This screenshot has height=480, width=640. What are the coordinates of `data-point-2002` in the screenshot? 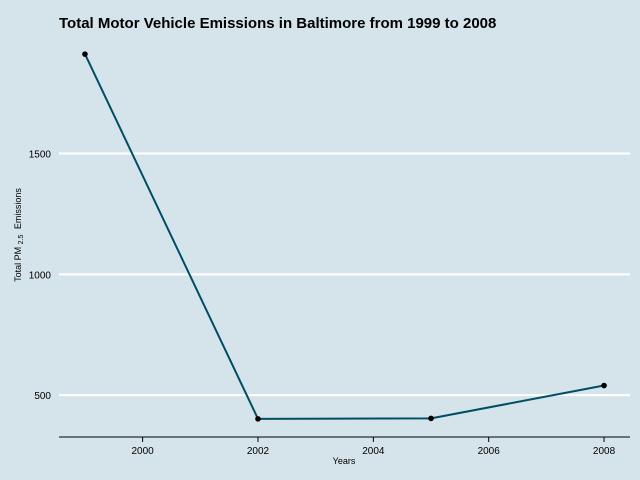 It's located at (258, 419).